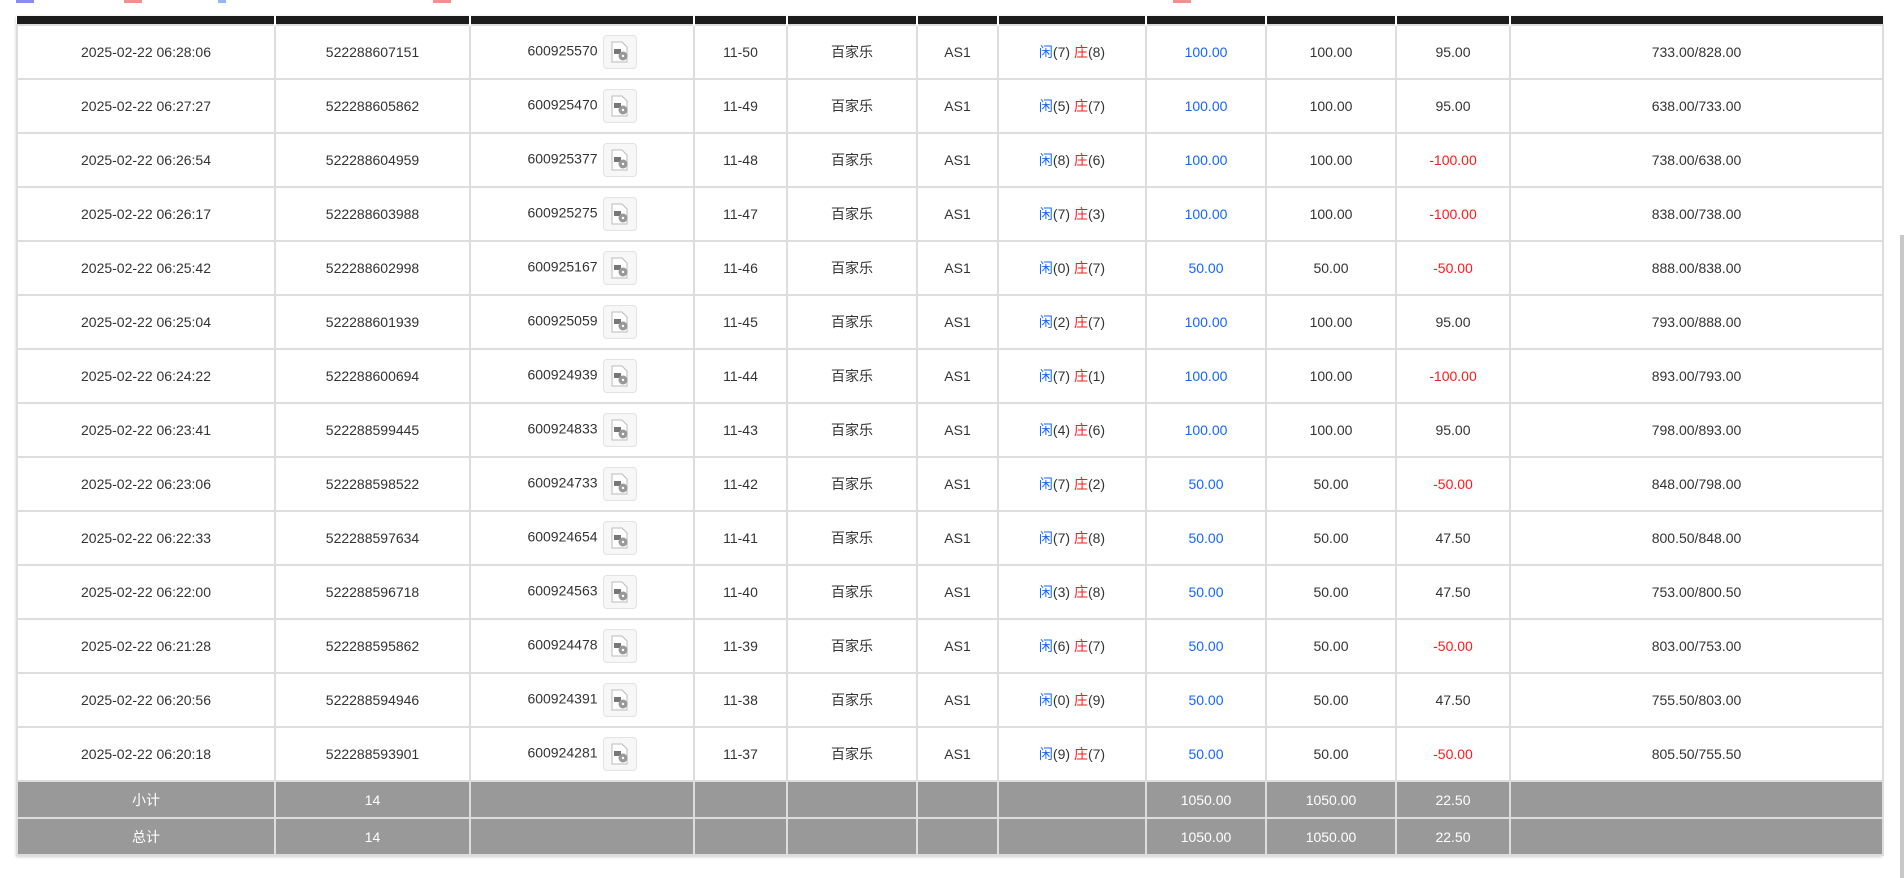 The height and width of the screenshot is (878, 1904). I want to click on shoe-number: 11-47, so click(740, 214).